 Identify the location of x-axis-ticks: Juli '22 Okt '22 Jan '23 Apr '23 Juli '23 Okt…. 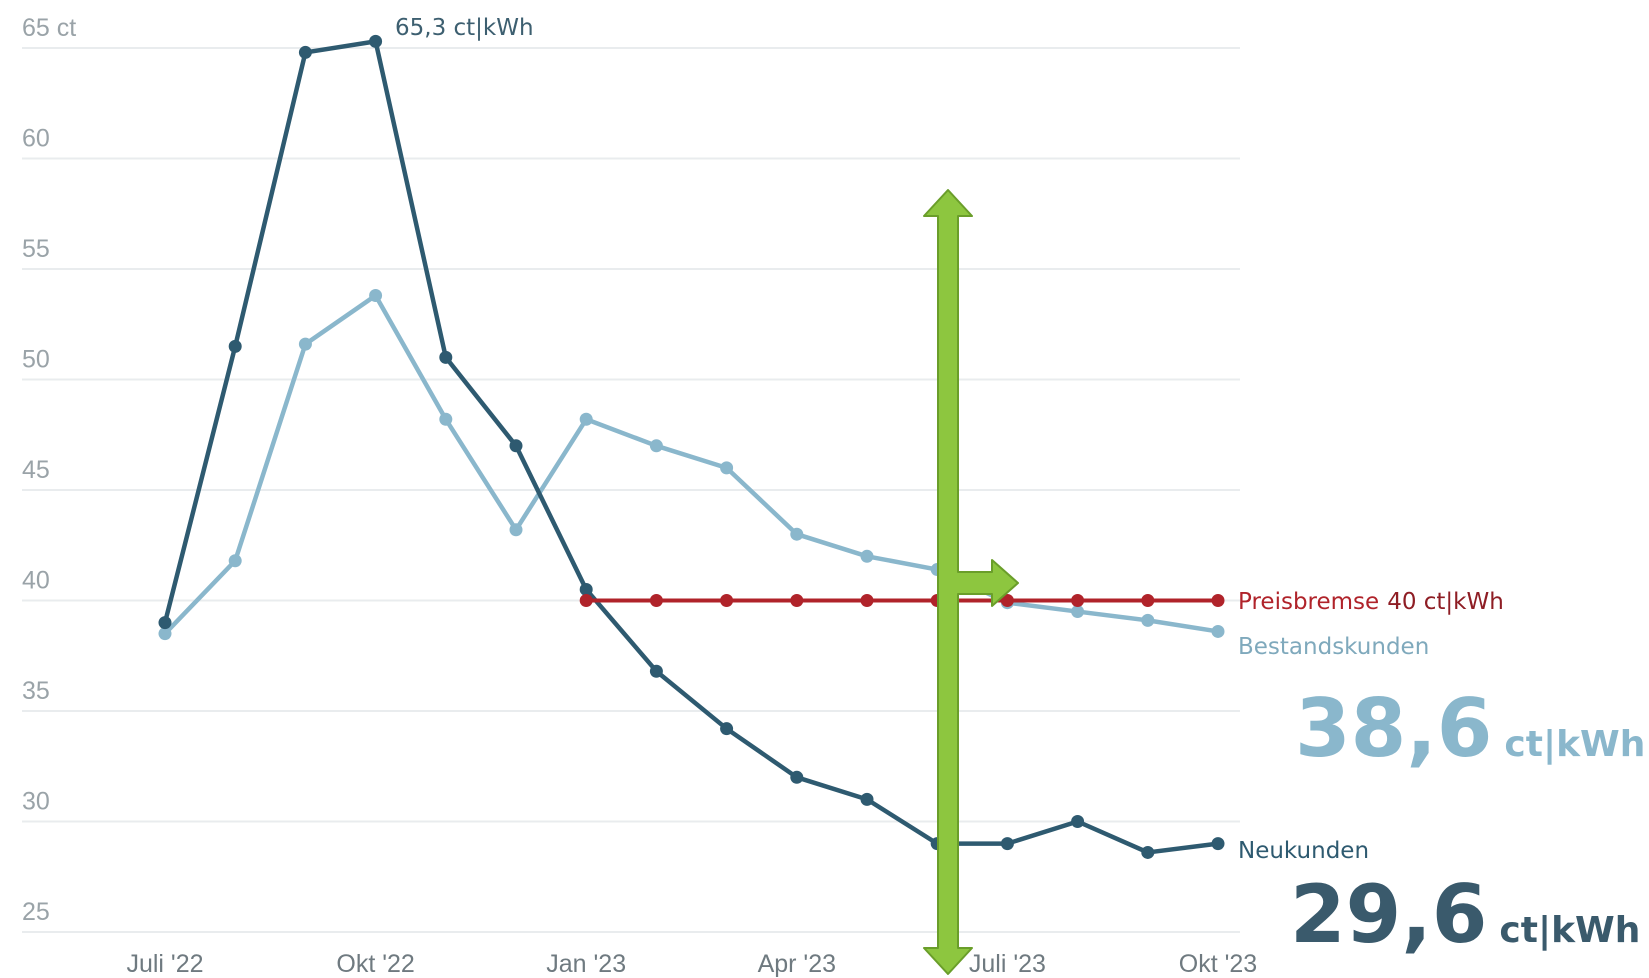
(691, 964).